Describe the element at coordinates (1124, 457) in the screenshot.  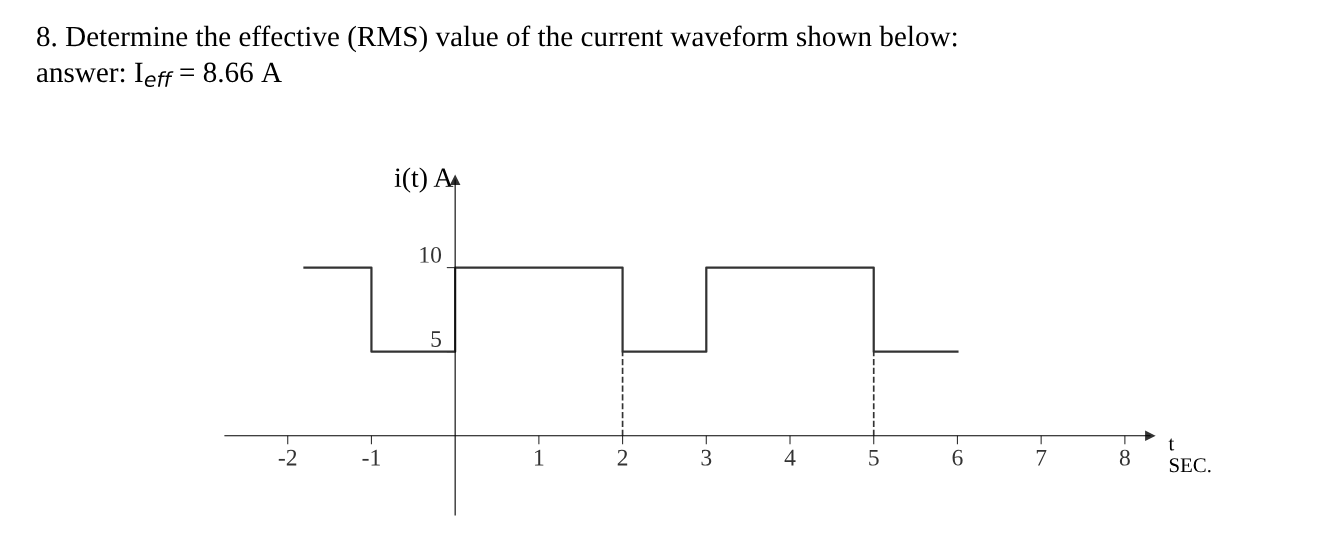
I see `x-tick-label: 8` at that location.